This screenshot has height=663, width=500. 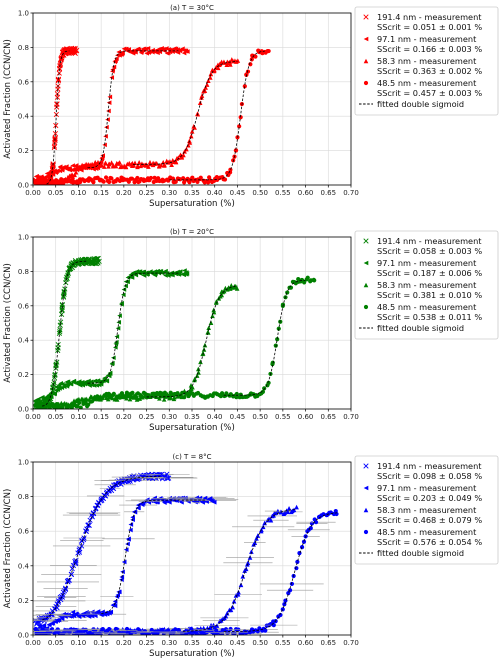 What do you see at coordinates (152, 115) in the screenshot?
I see `plot-area` at bounding box center [152, 115].